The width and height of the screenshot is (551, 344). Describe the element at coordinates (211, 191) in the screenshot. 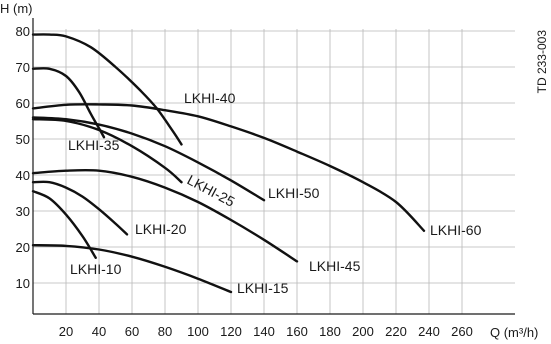

I see `label-lkhi-25: LKHI-25` at that location.